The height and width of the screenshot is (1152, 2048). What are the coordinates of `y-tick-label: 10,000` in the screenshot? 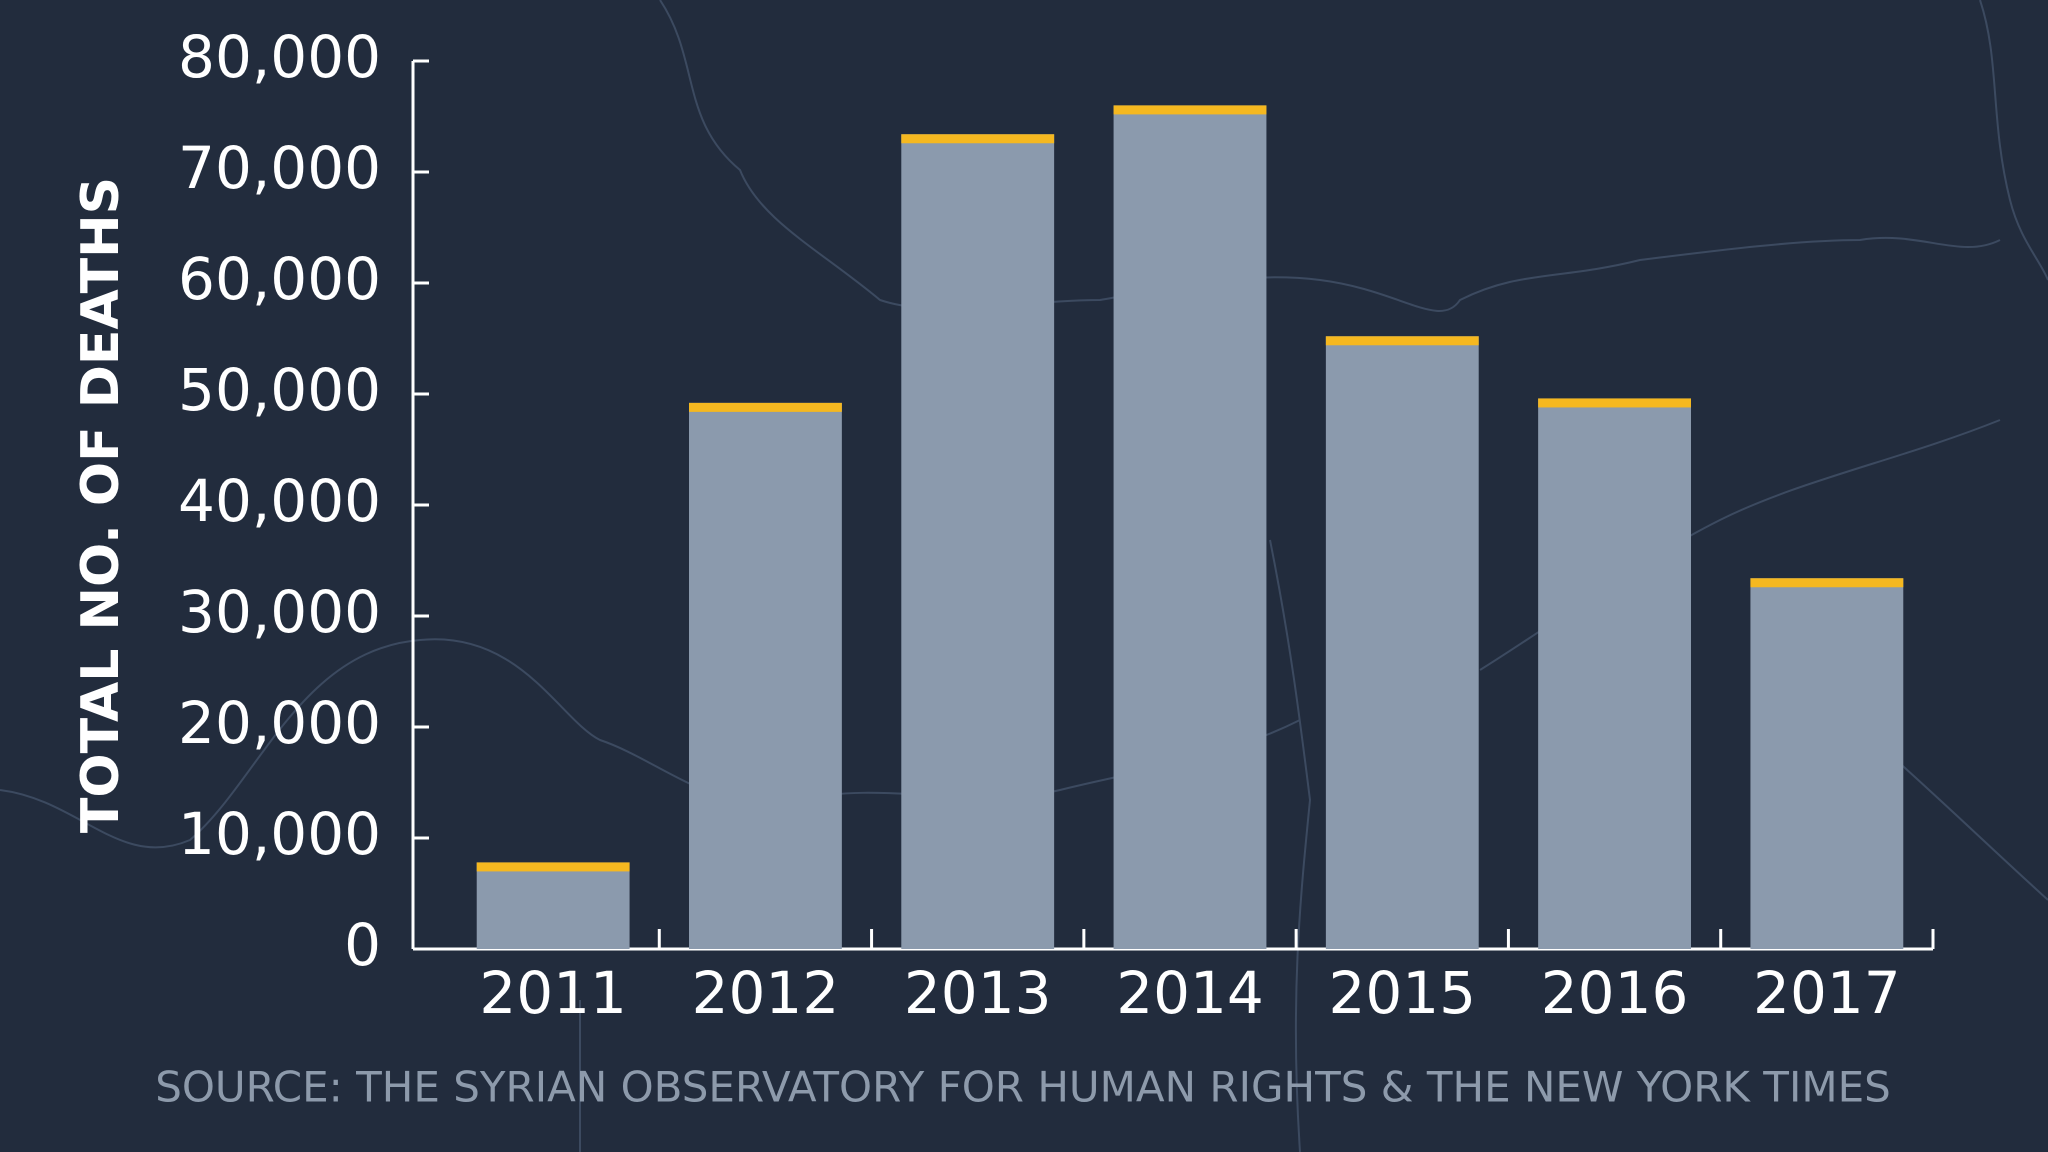 It's located at (279, 834).